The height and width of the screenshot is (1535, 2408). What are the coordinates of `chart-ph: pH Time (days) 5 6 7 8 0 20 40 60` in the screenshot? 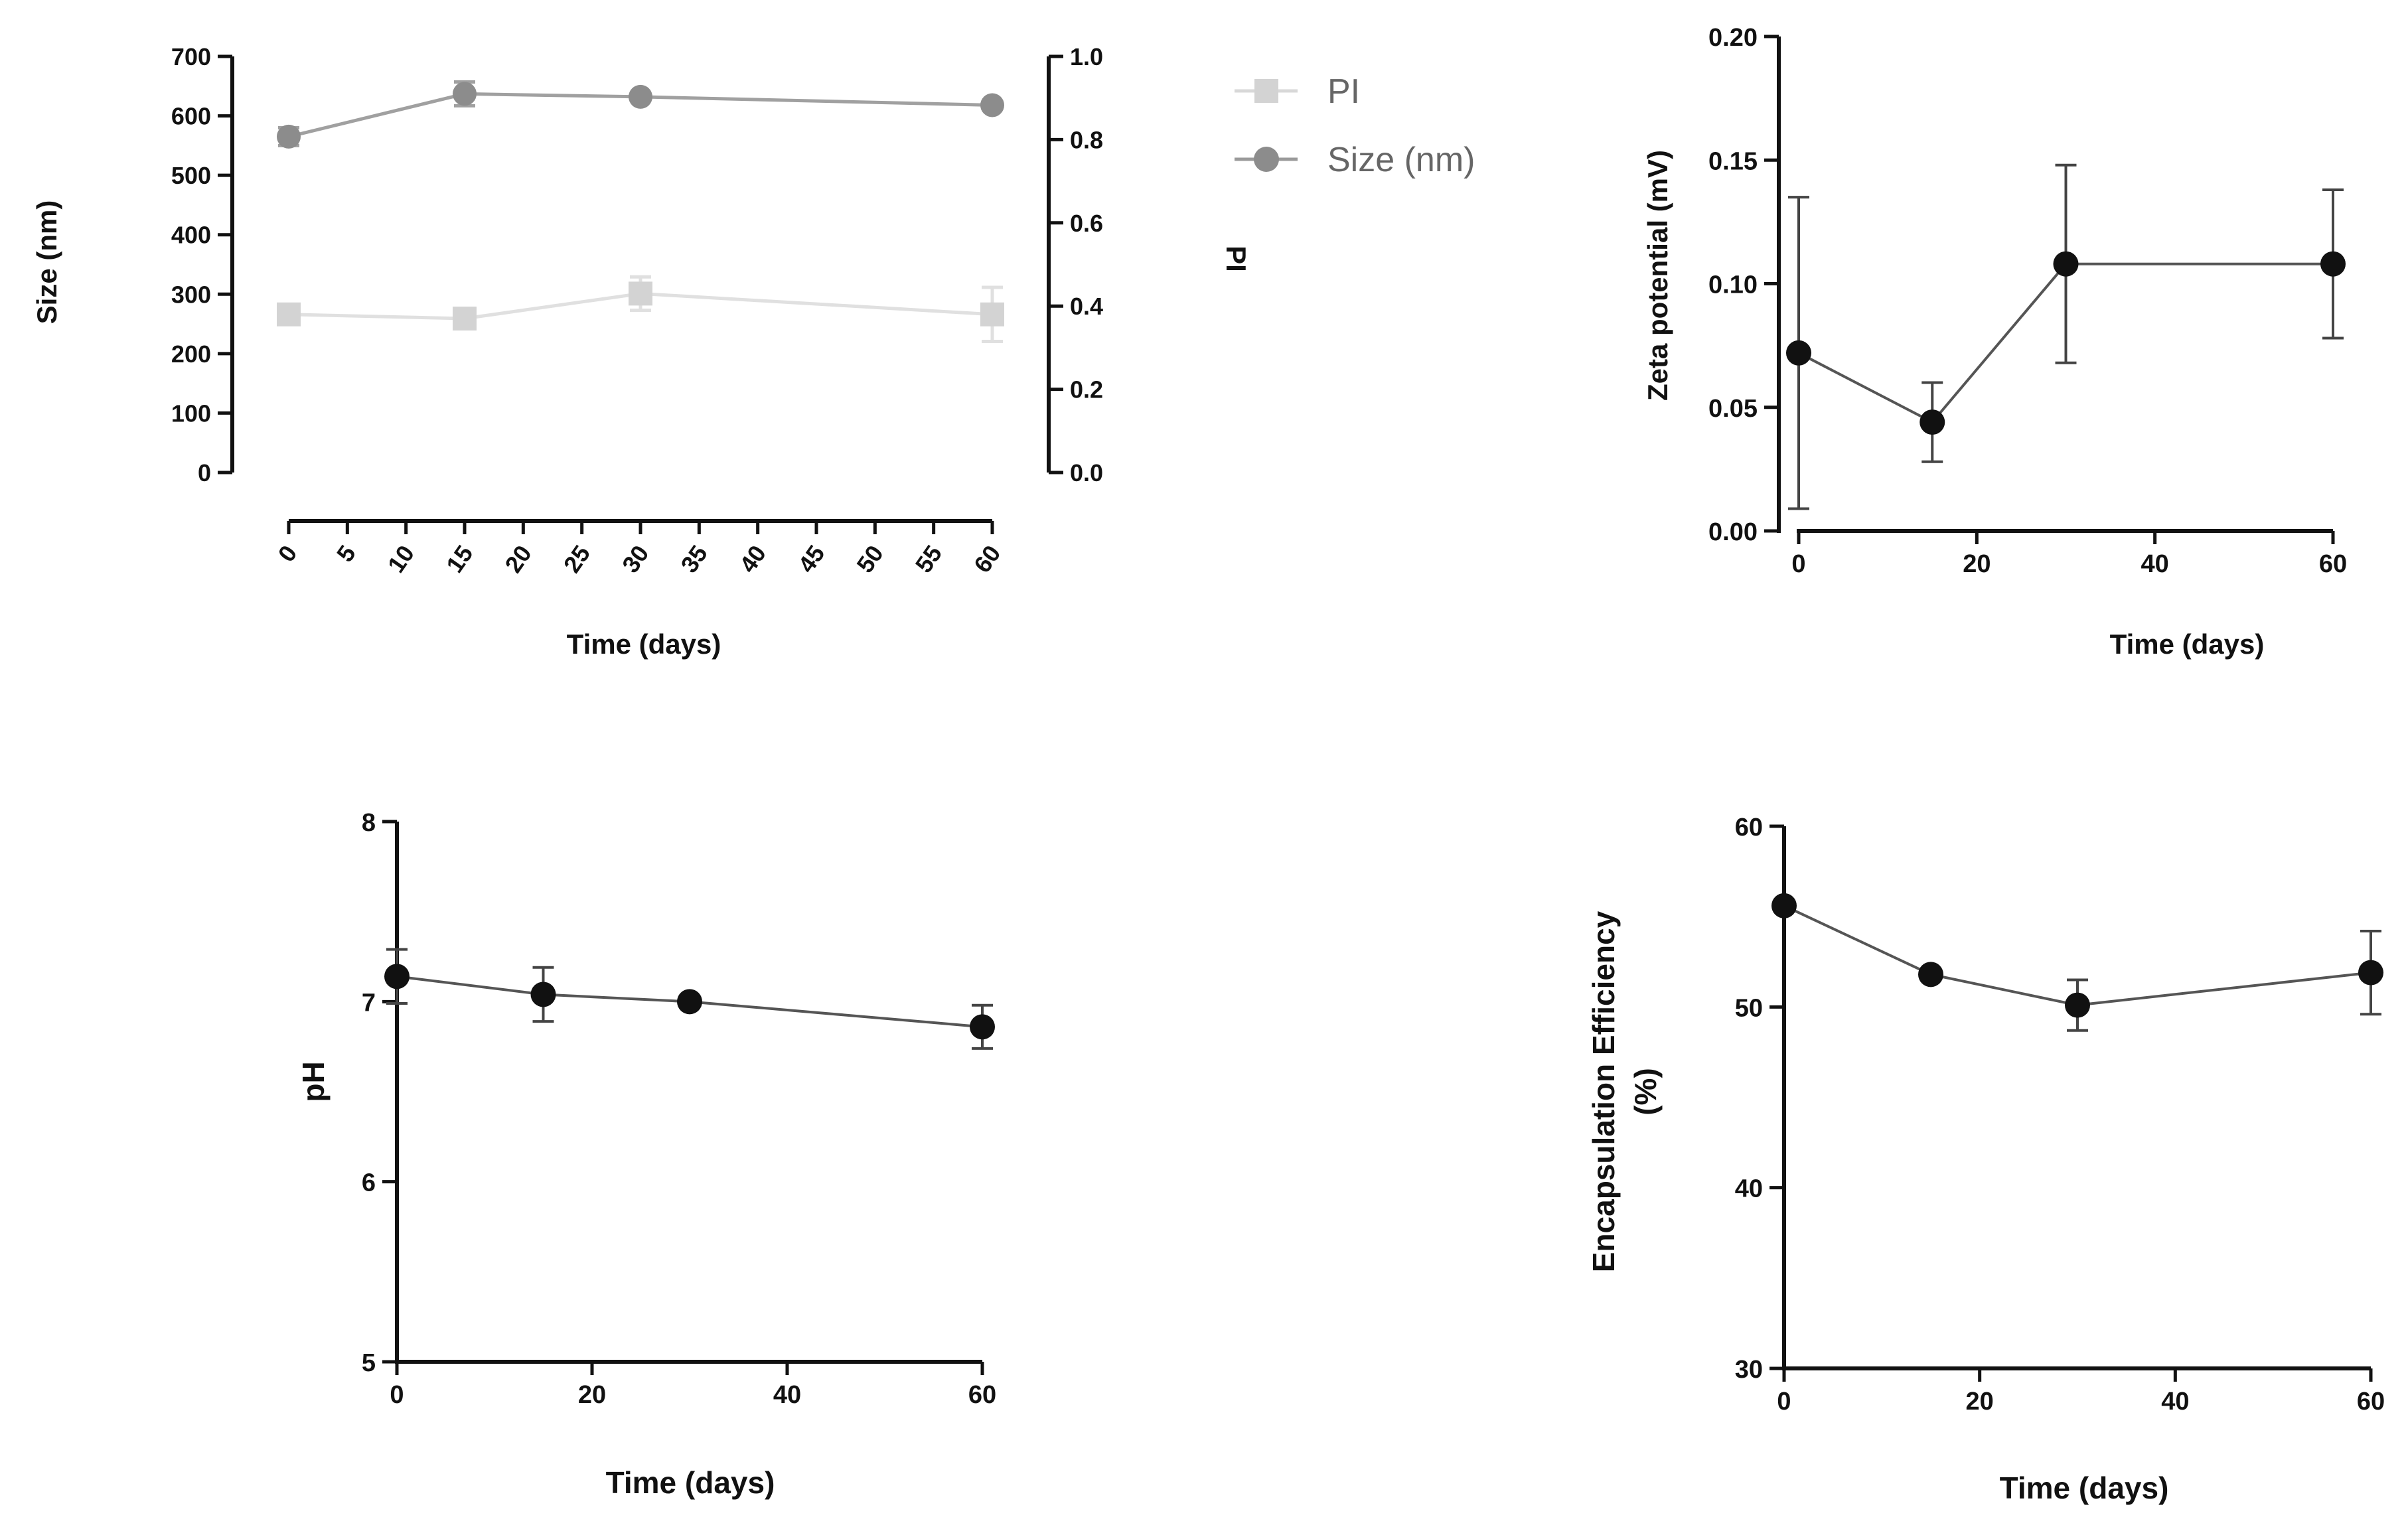 It's located at (646, 1154).